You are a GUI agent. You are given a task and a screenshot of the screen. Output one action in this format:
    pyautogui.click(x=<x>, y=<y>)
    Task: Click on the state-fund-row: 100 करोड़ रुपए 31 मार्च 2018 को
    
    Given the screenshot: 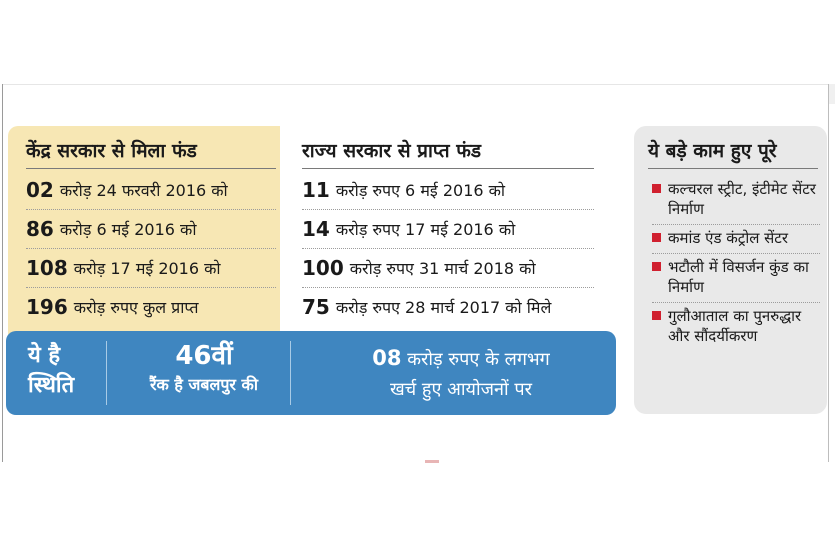 What is the action you would take?
    pyautogui.click(x=448, y=268)
    